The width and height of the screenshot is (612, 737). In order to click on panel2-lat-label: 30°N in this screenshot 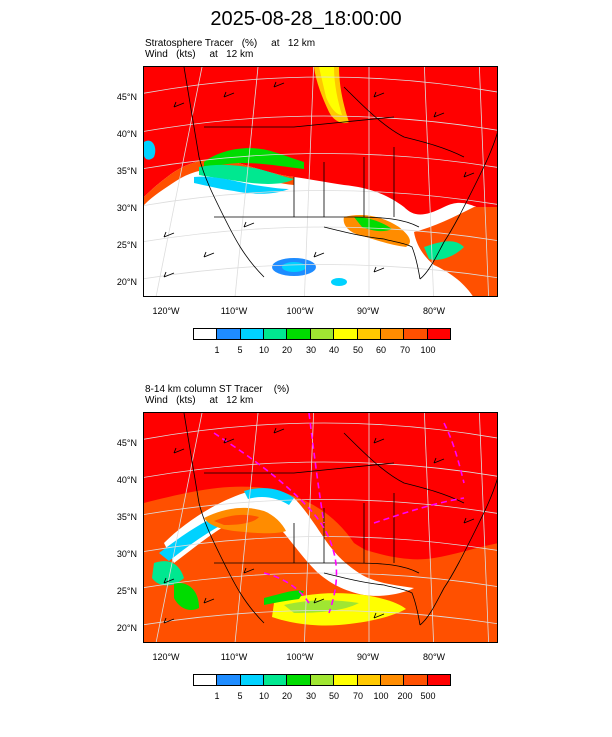, I will do `click(126, 554)`.